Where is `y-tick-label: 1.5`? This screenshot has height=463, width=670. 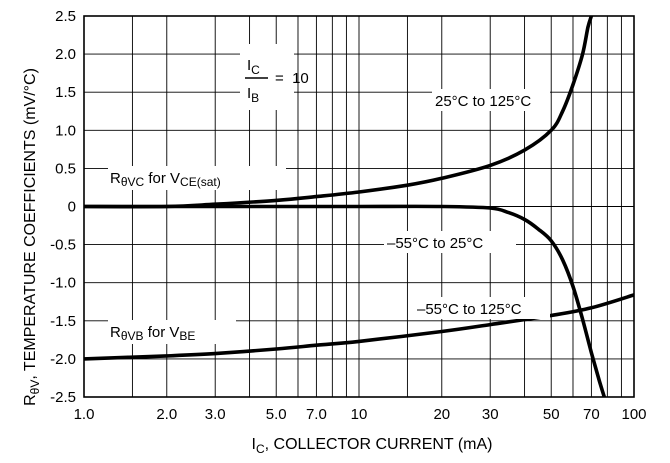 y-tick-label: 1.5 is located at coordinates (65, 92).